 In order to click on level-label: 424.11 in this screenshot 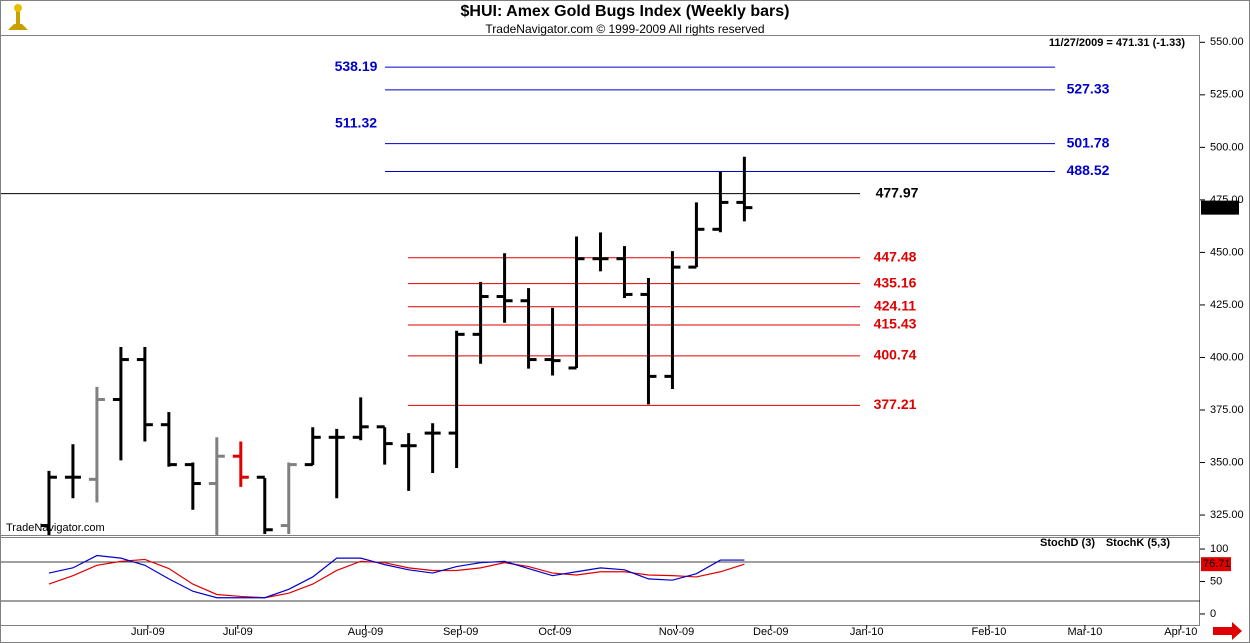, I will do `click(895, 306)`.